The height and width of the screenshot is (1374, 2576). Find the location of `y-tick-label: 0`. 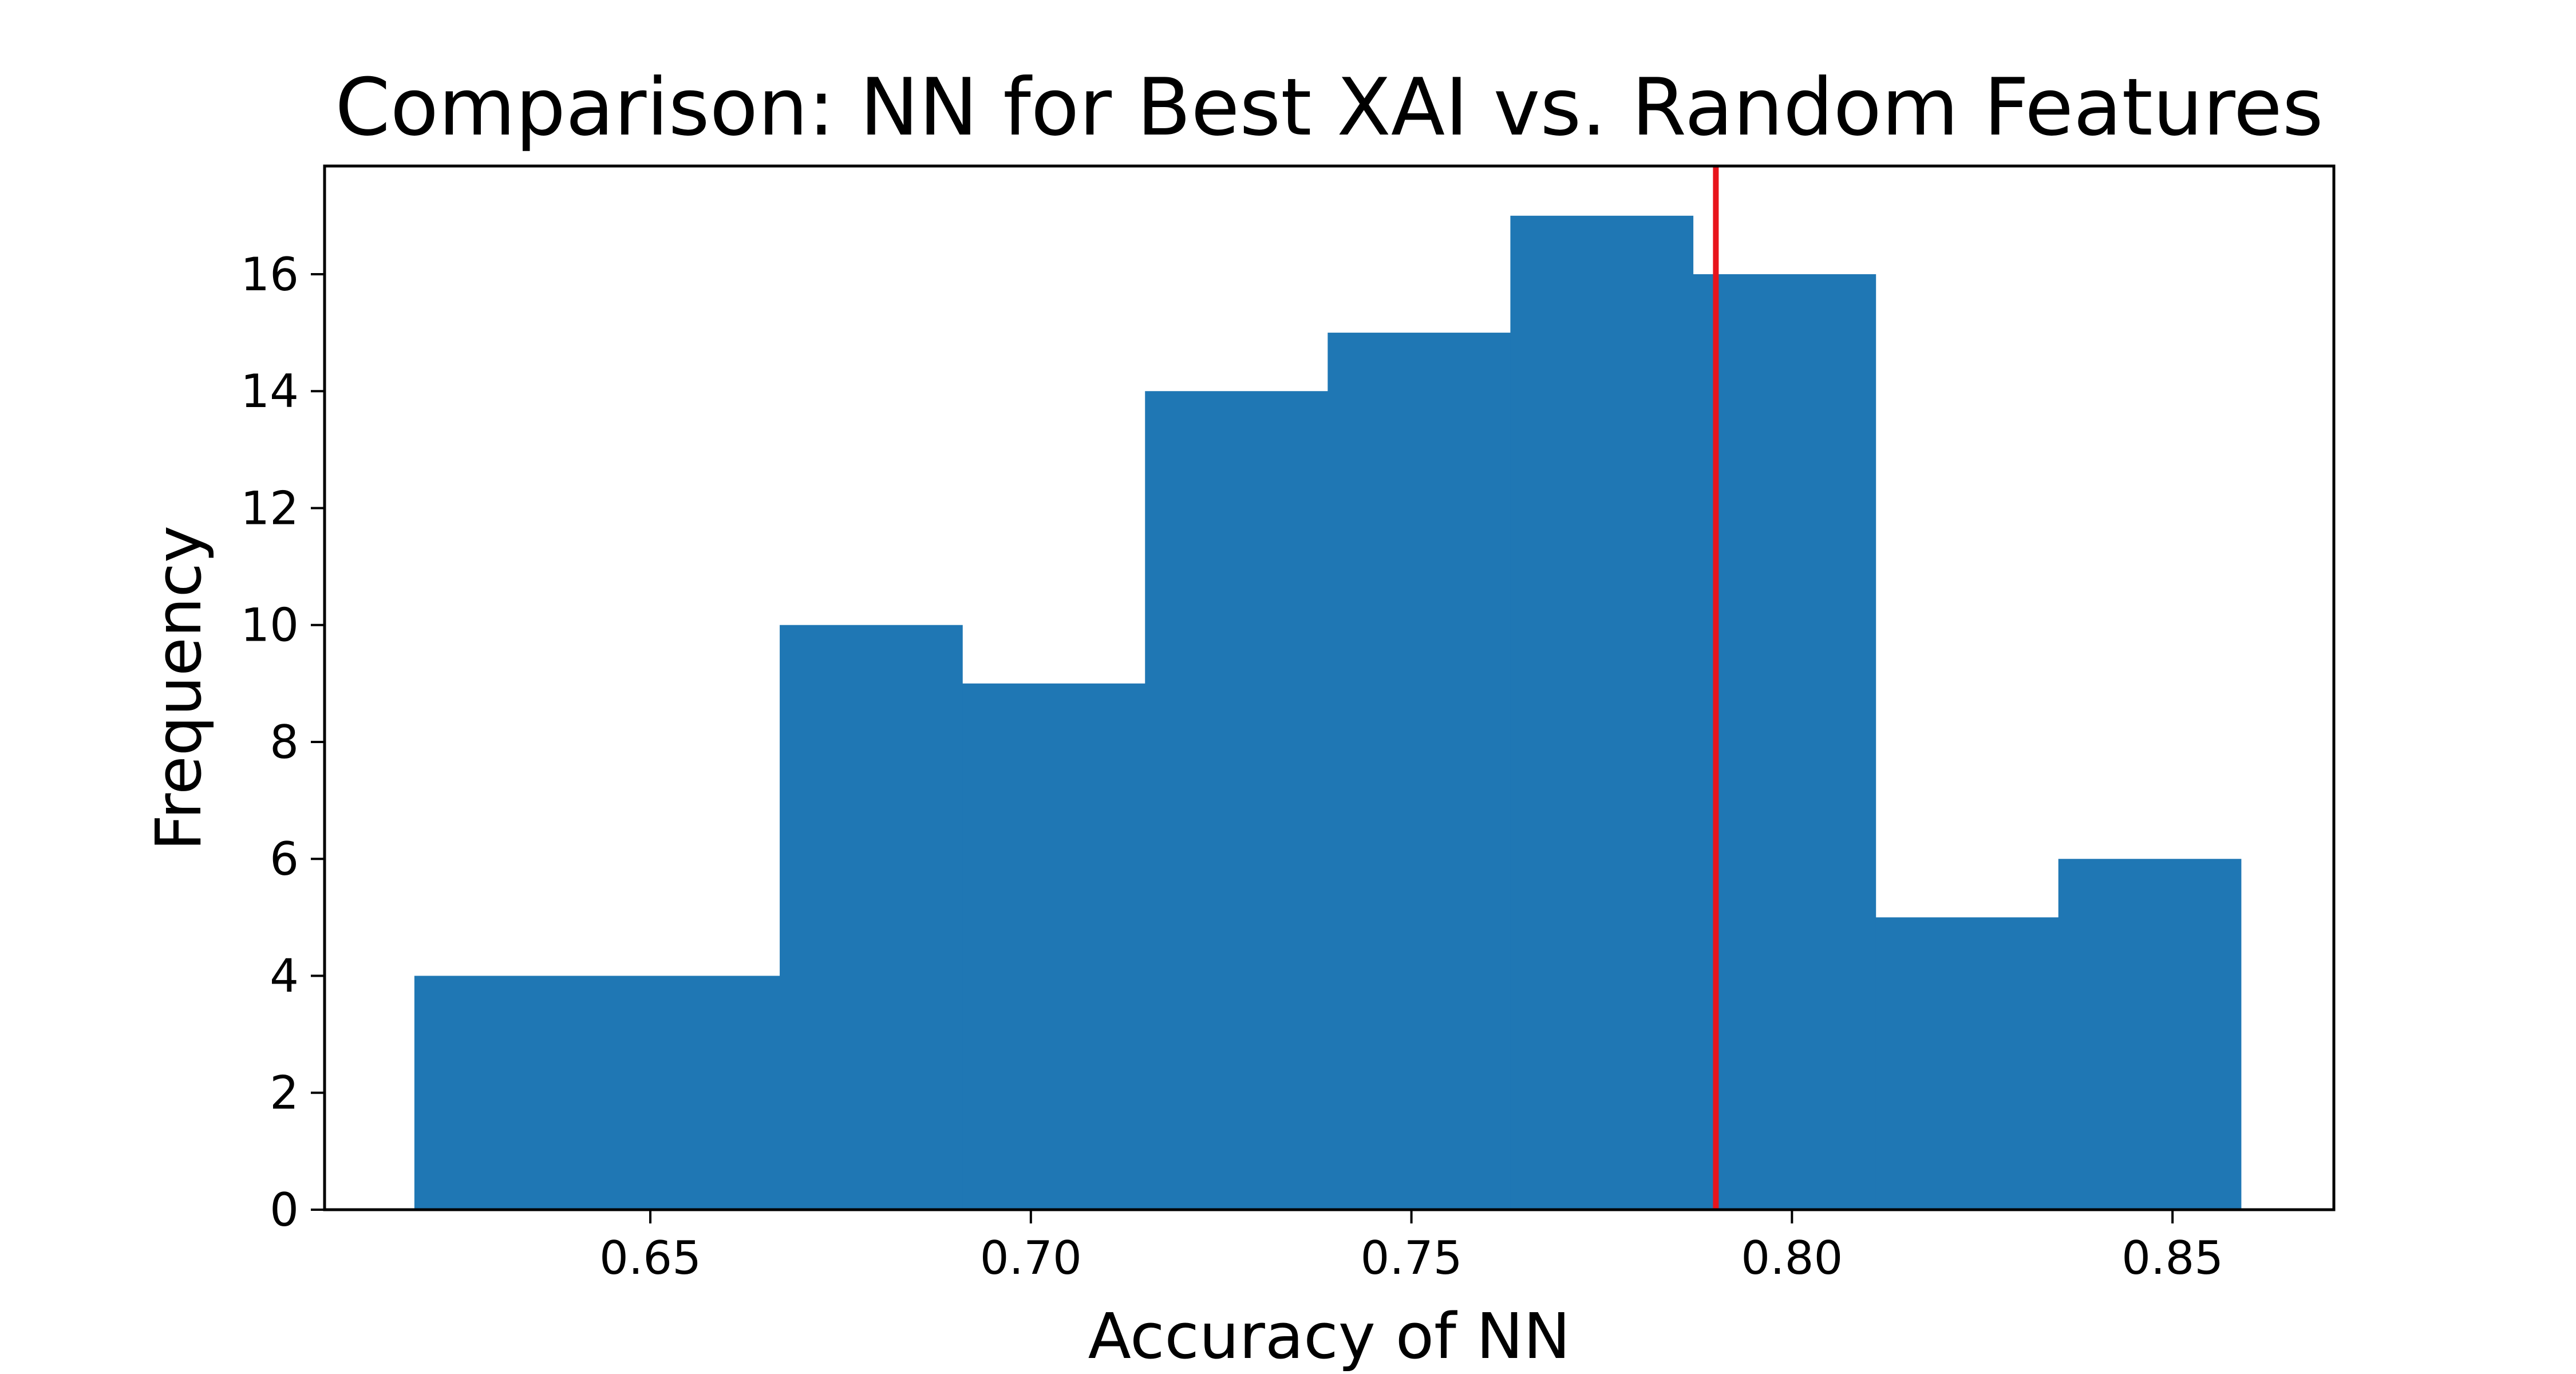

y-tick-label: 0 is located at coordinates (284, 1210).